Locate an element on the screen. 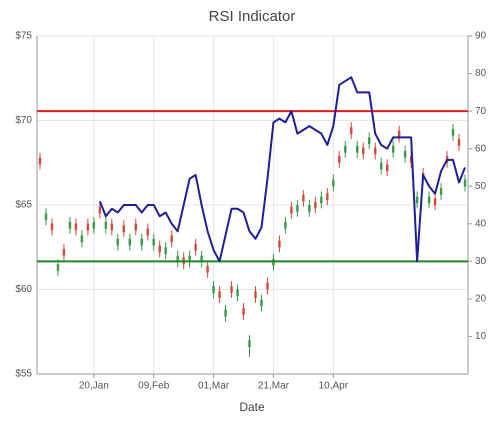  x-tick-label: 01,Mar is located at coordinates (214, 386).